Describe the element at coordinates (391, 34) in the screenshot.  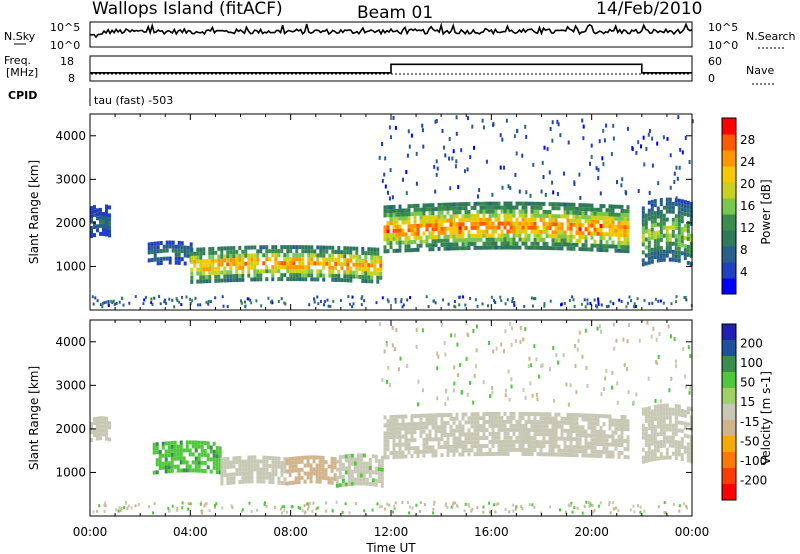
I see `noise-panel-frame` at that location.